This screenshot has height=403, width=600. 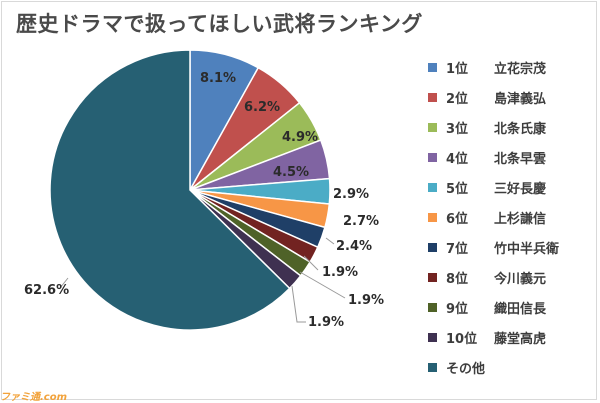 I want to click on legend-item-10: 10位 藤堂高虎, so click(x=487, y=338).